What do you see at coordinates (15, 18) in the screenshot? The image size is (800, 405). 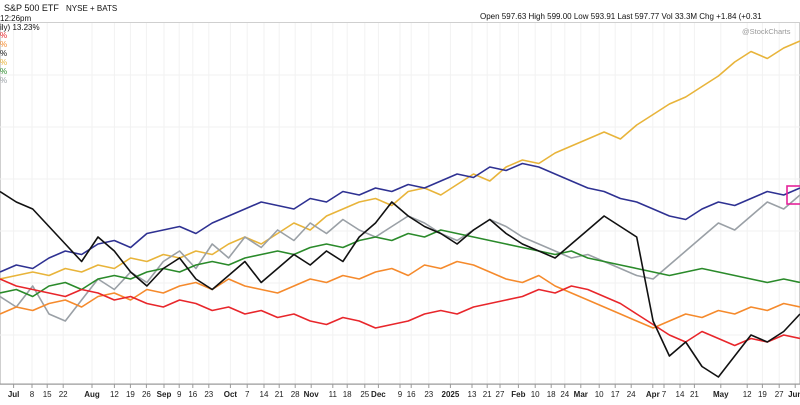 I see `time-label: 12:26pm` at bounding box center [15, 18].